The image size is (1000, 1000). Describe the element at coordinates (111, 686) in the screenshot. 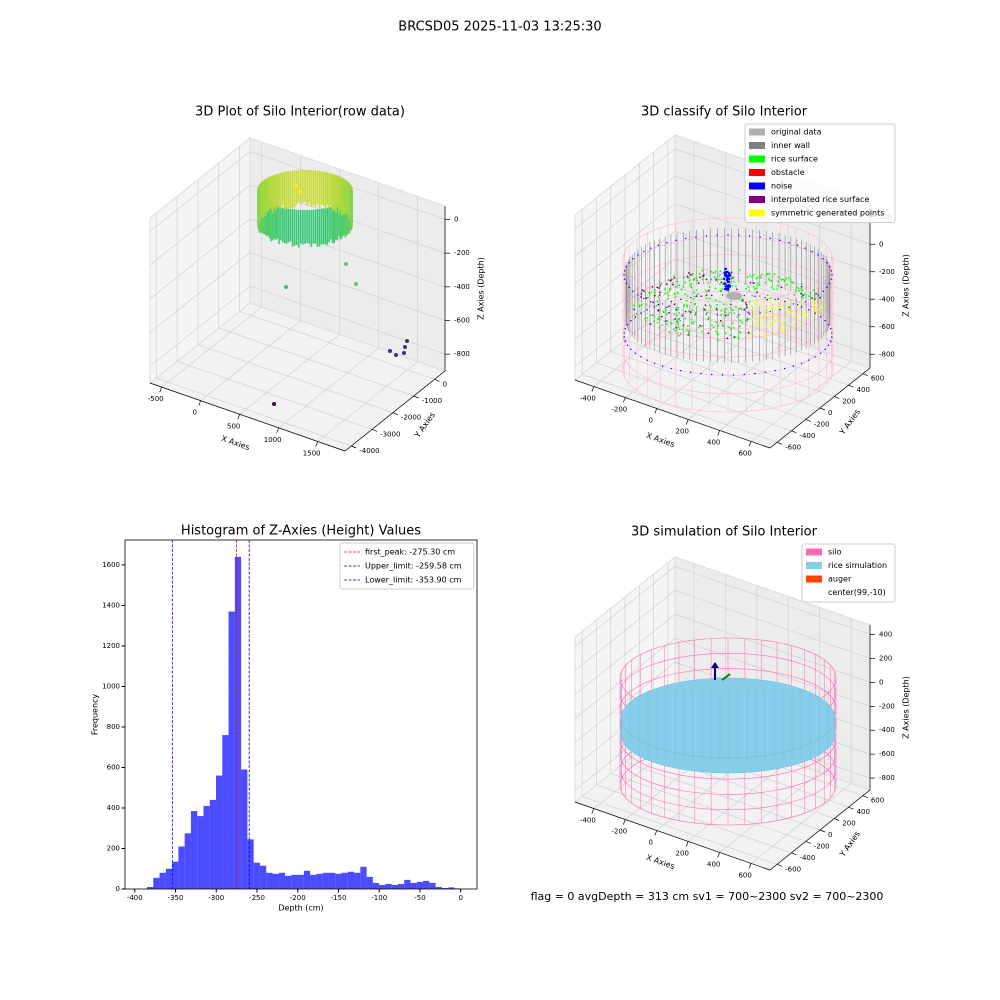

I see `y-tick-label: 1000` at that location.